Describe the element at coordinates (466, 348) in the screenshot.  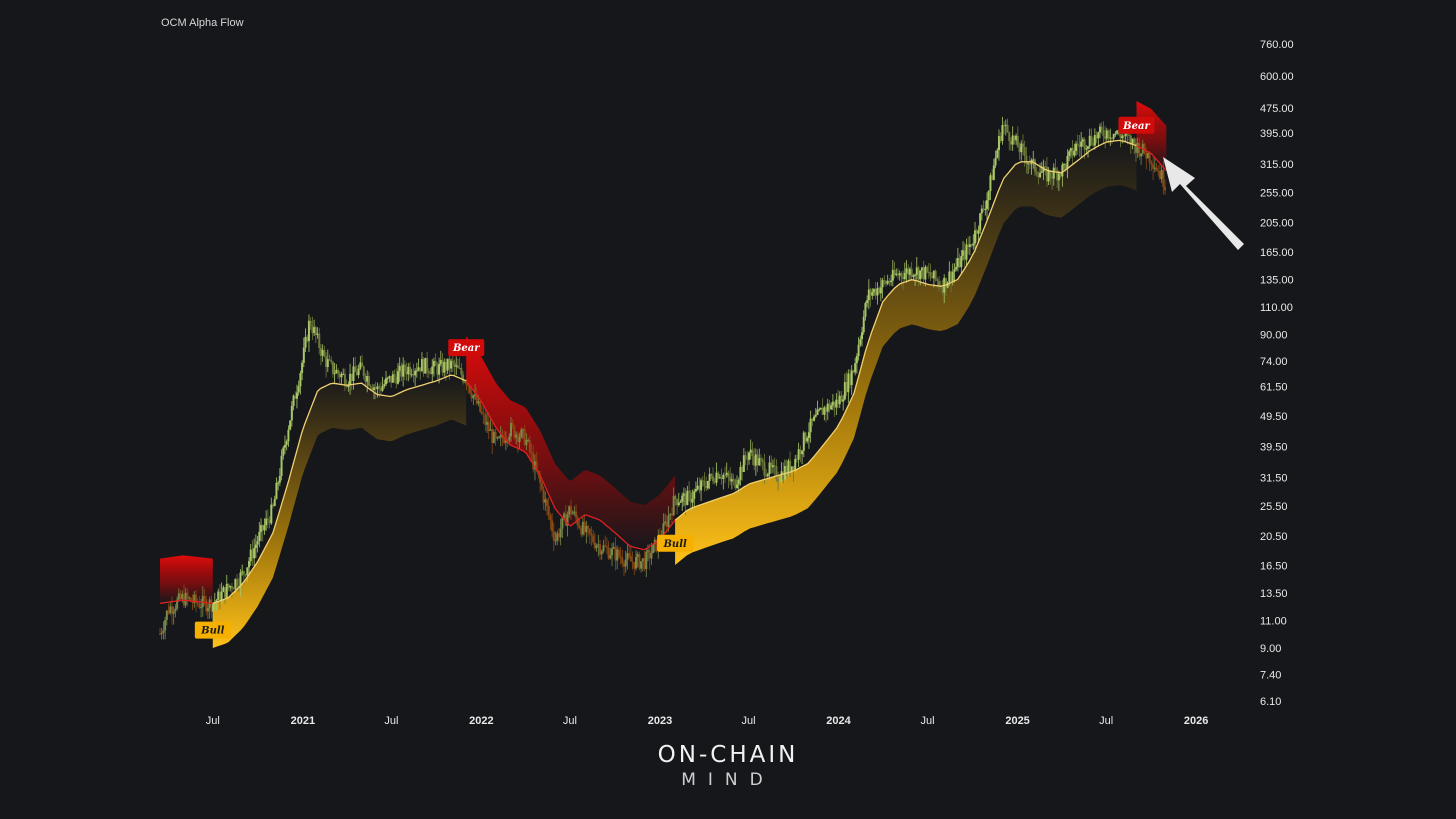
I see `signal-label: Bear` at that location.